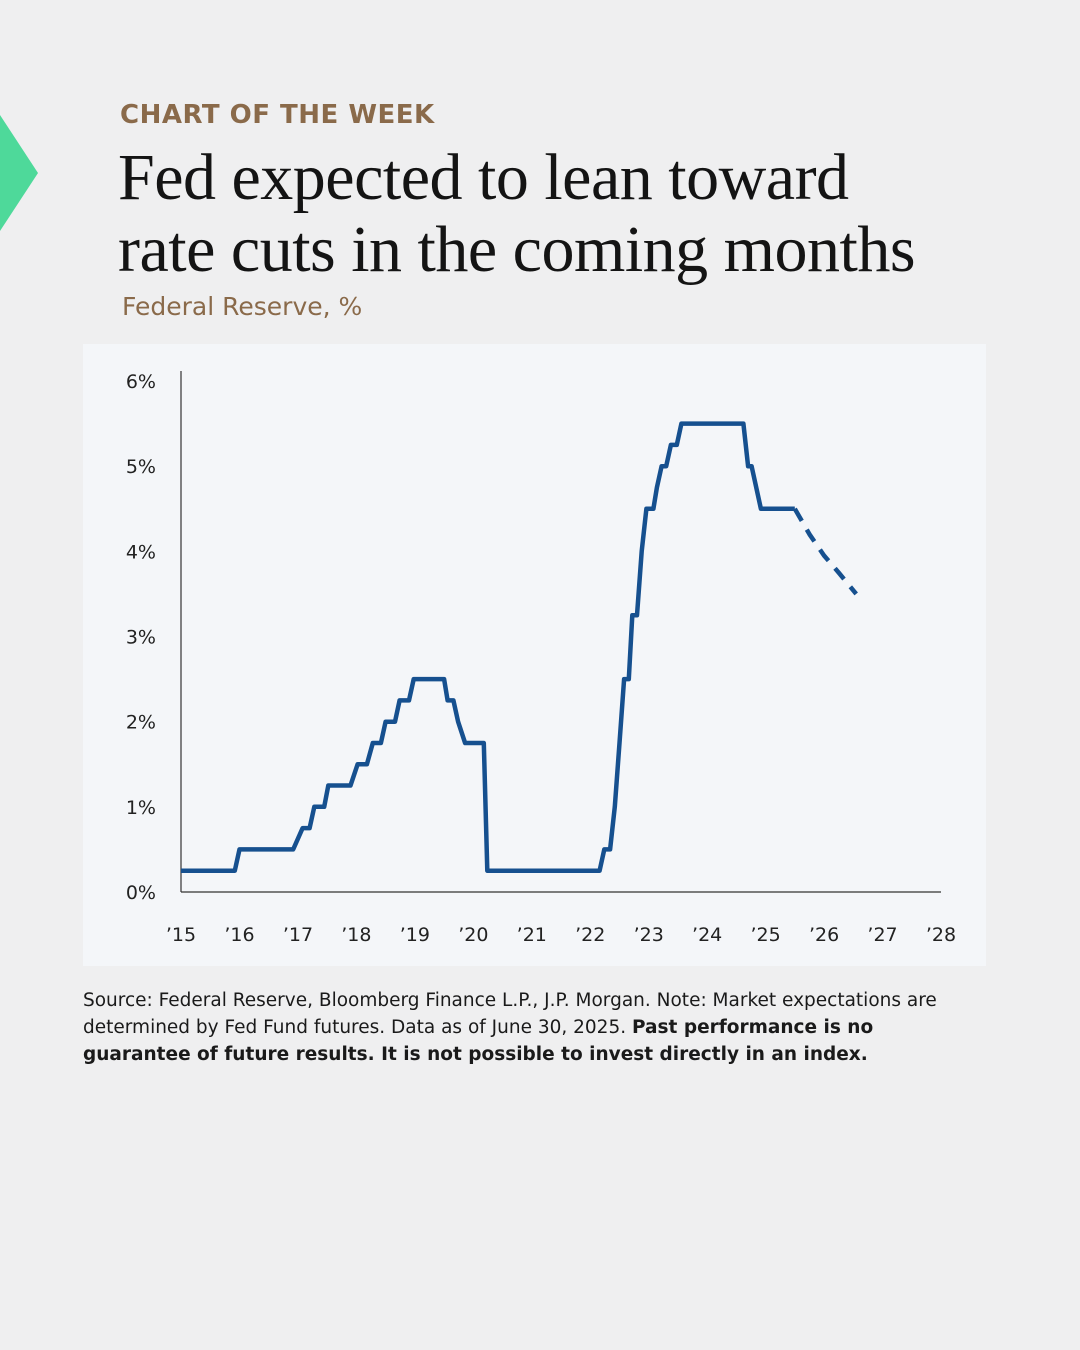  Describe the element at coordinates (141, 552) in the screenshot. I see `y-tick-label: 4%` at that location.